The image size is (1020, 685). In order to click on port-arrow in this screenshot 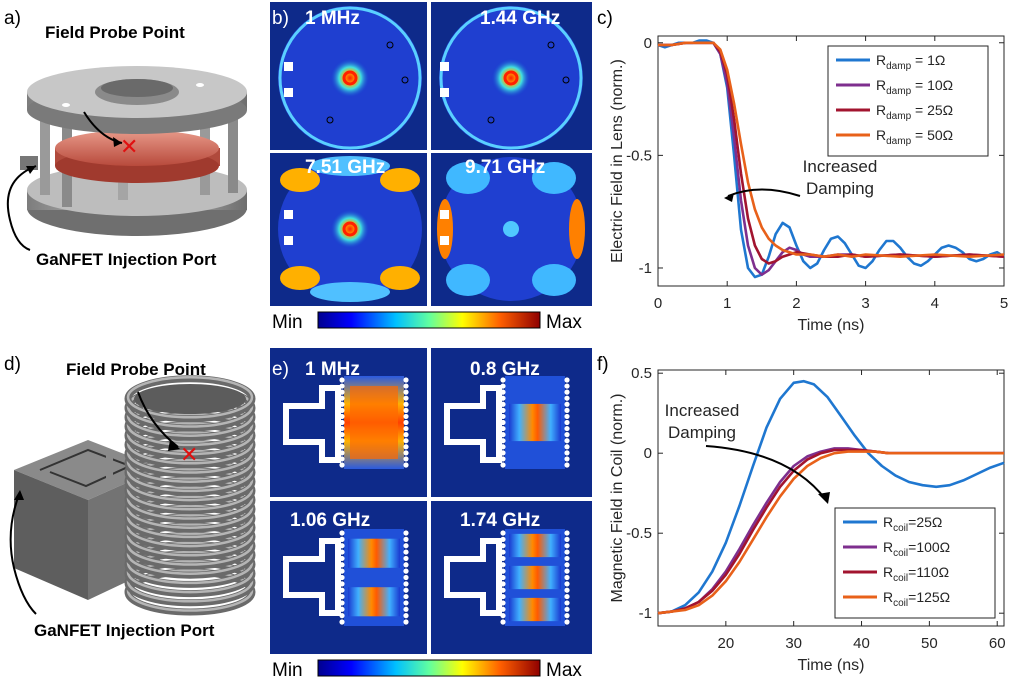, I will do `click(21, 208)`.